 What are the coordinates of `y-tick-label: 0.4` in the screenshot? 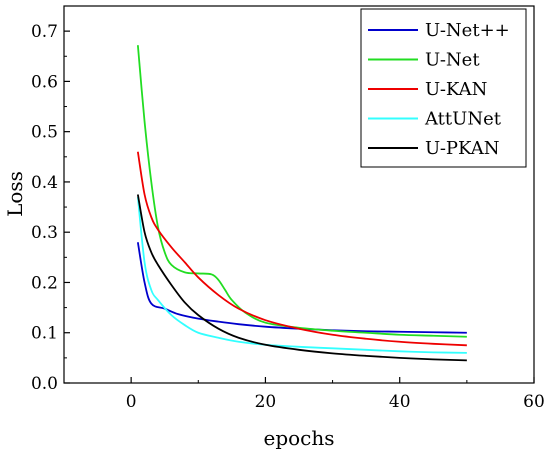 It's located at (44, 183).